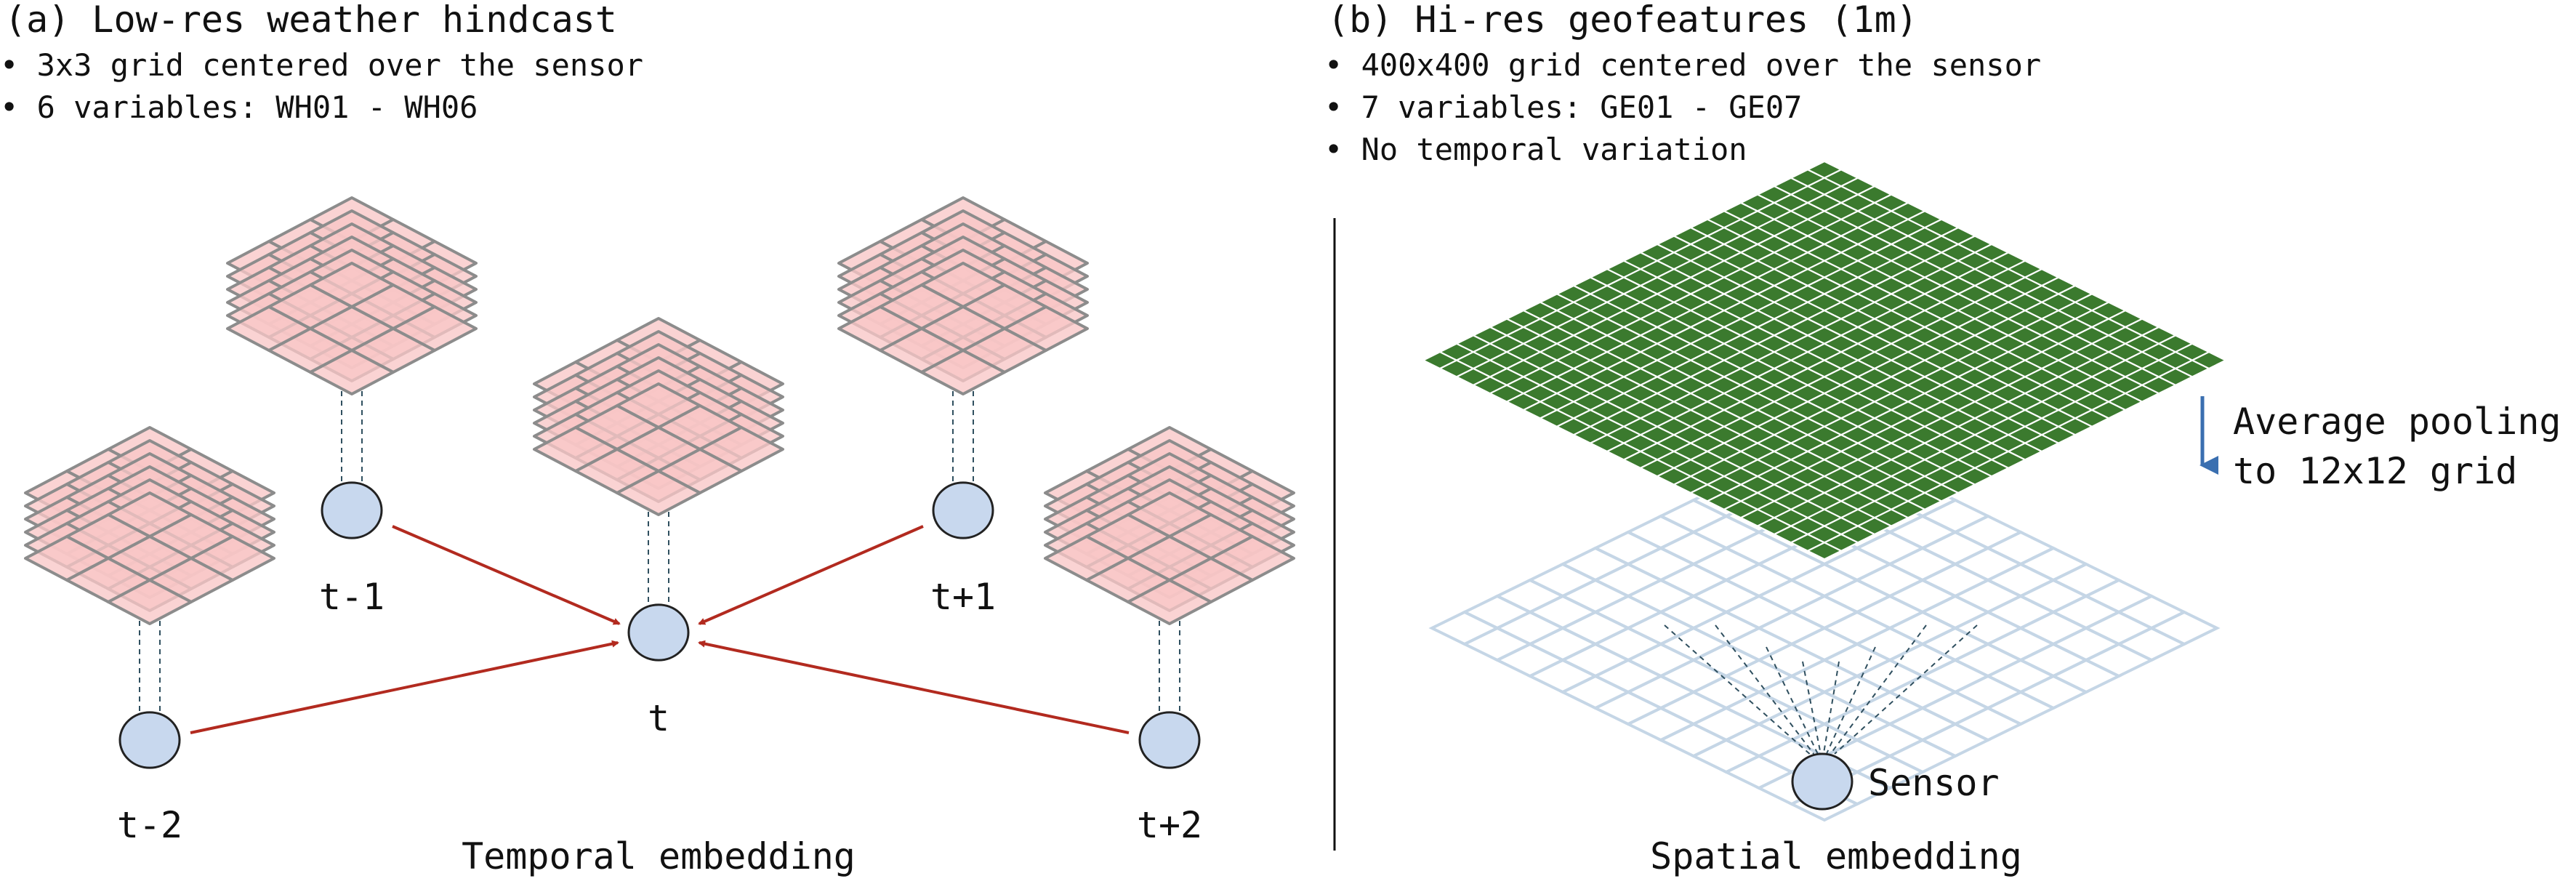 This screenshot has width=2576, height=884. What do you see at coordinates (1535, 149) in the screenshot?
I see `panel-b-bullet-3: • No temporal variation` at bounding box center [1535, 149].